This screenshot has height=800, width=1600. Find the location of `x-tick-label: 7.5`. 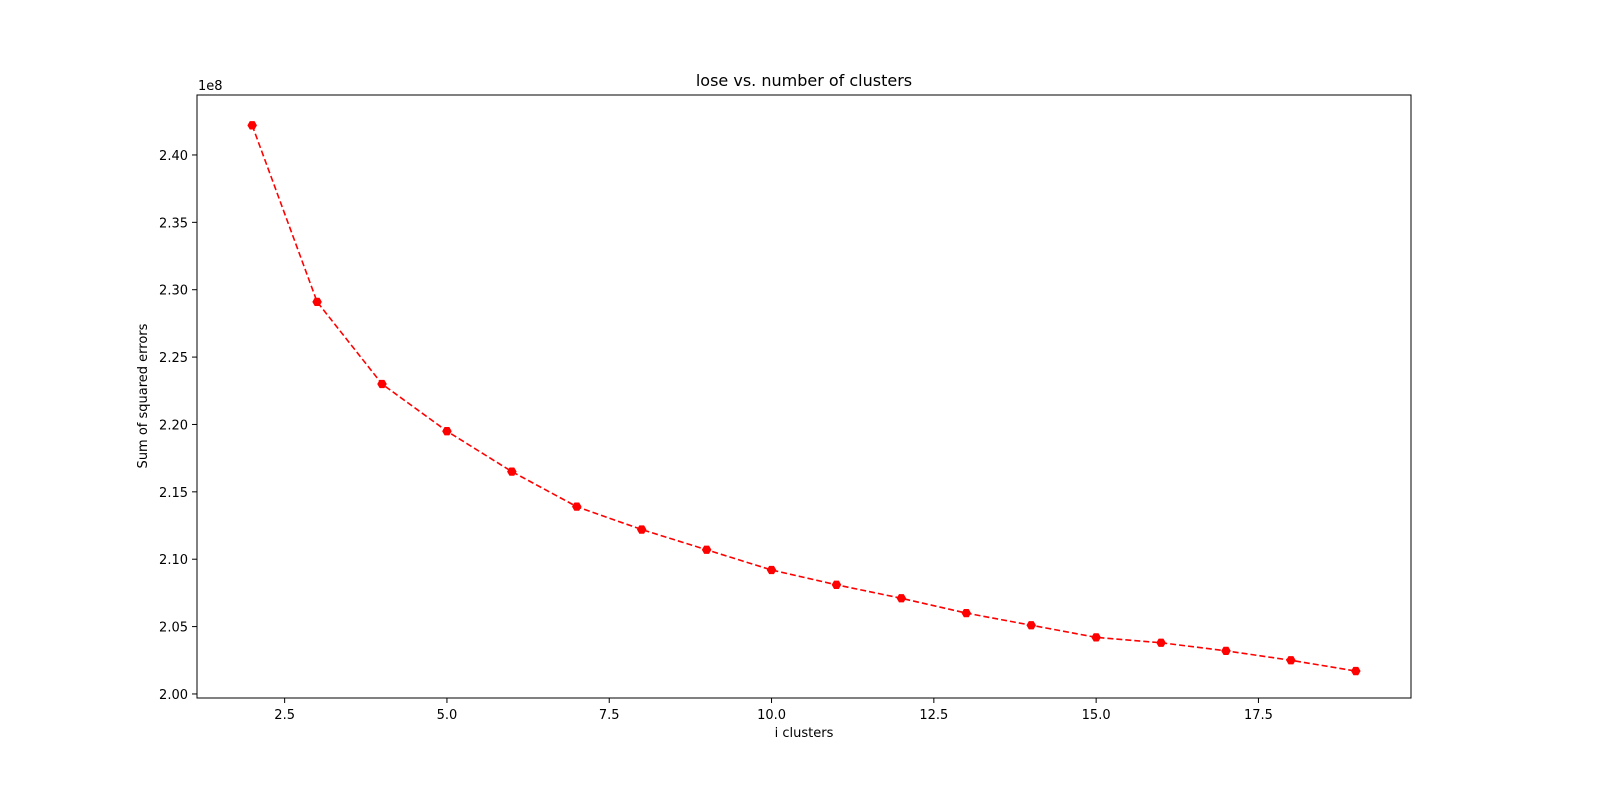

x-tick-label: 7.5 is located at coordinates (609, 715).